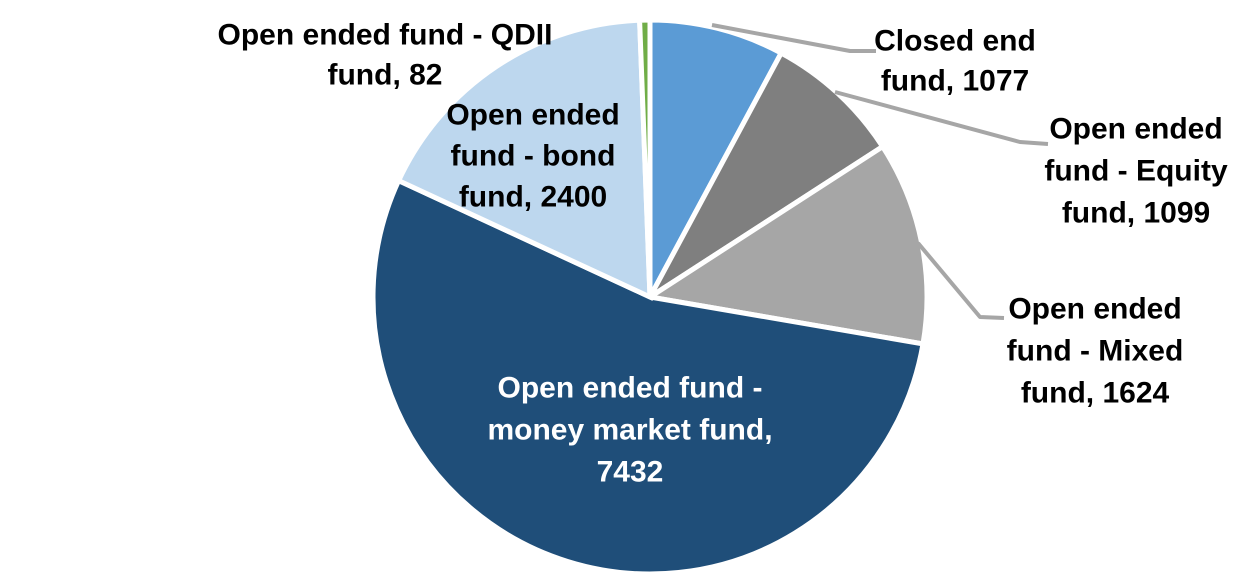 The image size is (1250, 584). I want to click on data-label-line: fund - bond, so click(533, 156).